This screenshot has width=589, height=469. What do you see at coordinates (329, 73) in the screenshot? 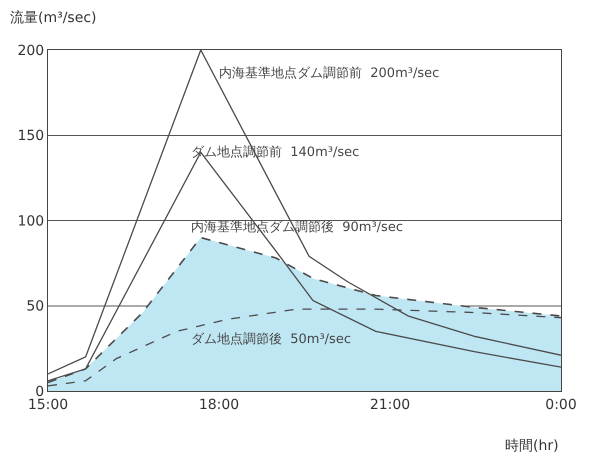
I see `annotation: 内海基準地点ダム調節前 200m³/sec` at bounding box center [329, 73].